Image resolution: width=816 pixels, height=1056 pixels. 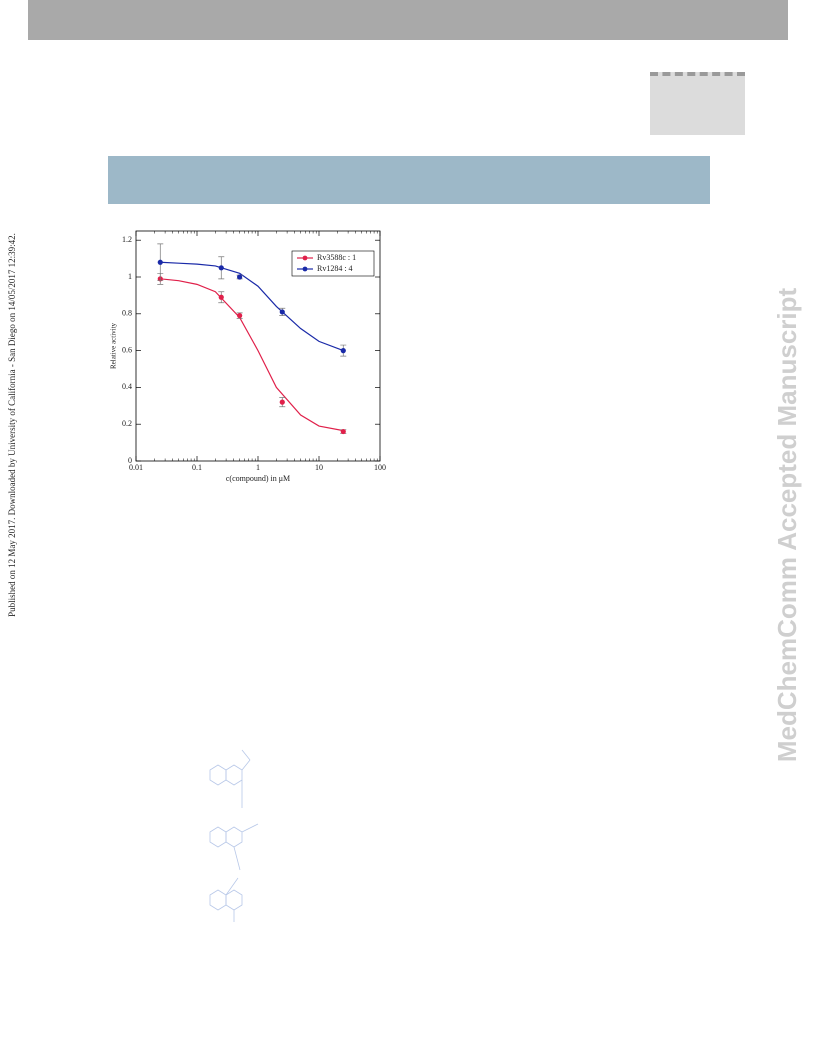 I want to click on header-bar, so click(x=408, y=20).